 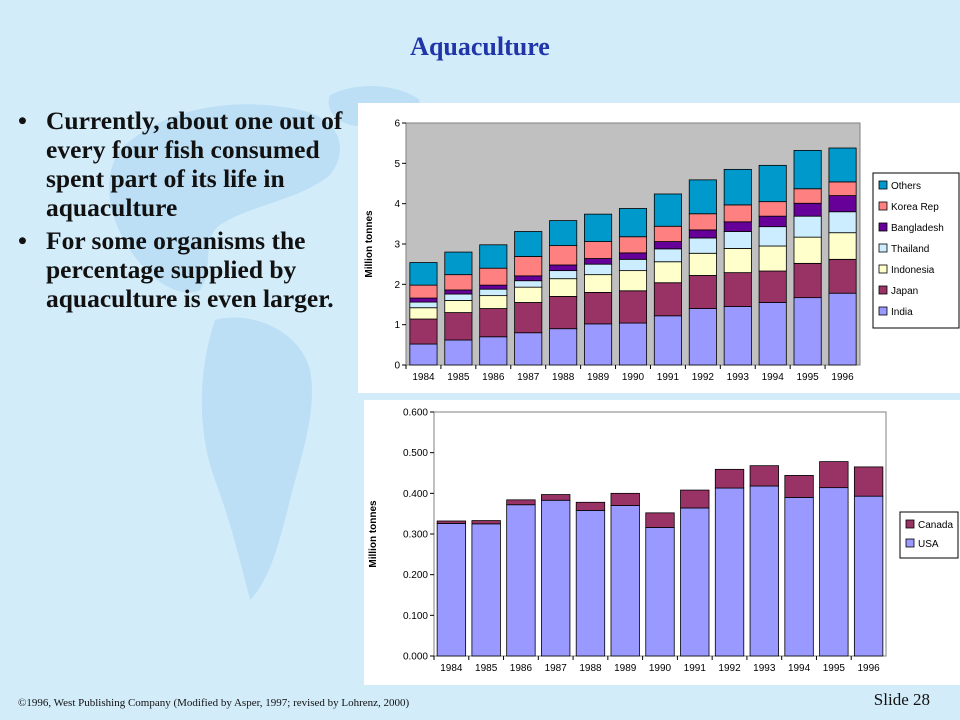 What do you see at coordinates (901, 699) in the screenshot?
I see `slide-number: Slide 28` at bounding box center [901, 699].